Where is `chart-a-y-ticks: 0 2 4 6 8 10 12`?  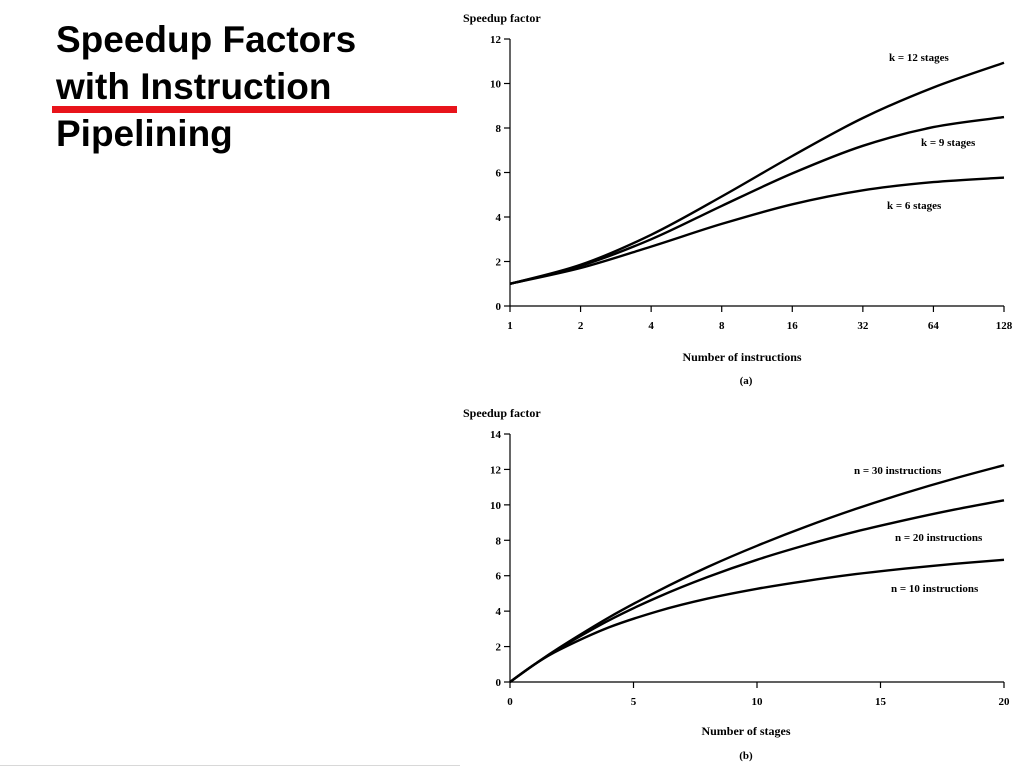 chart-a-y-ticks: 0 2 4 6 8 10 12 is located at coordinates (500, 173).